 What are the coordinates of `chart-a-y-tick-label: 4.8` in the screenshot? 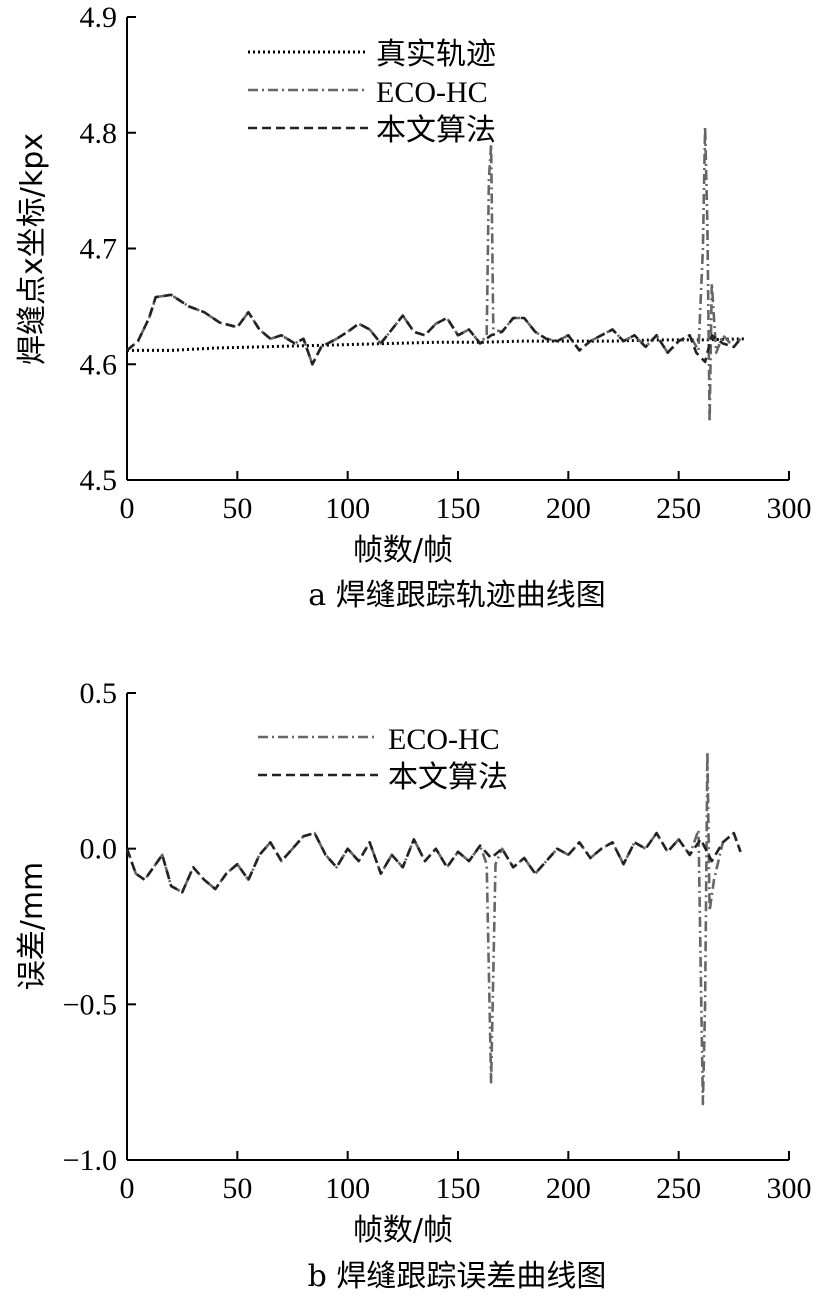 It's located at (99, 133).